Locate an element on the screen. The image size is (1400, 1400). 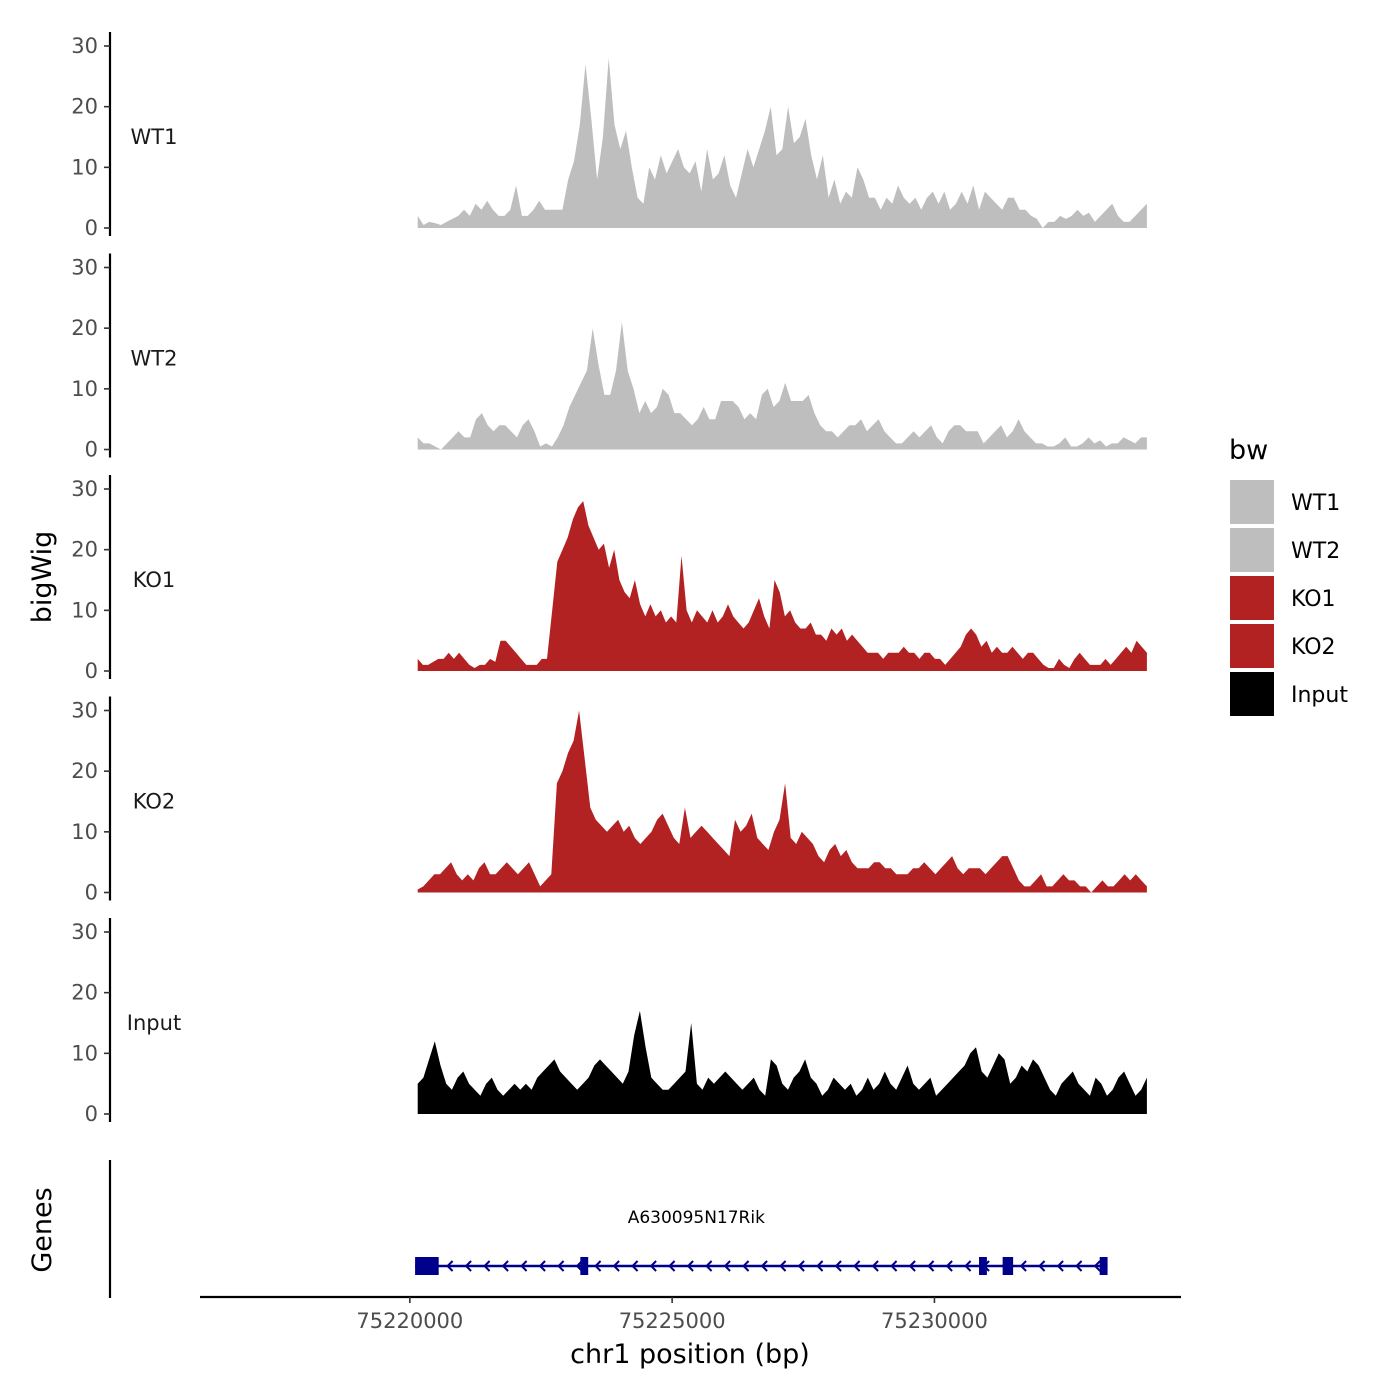
gene-name-label: A630095N17Rik is located at coordinates (696, 1218).